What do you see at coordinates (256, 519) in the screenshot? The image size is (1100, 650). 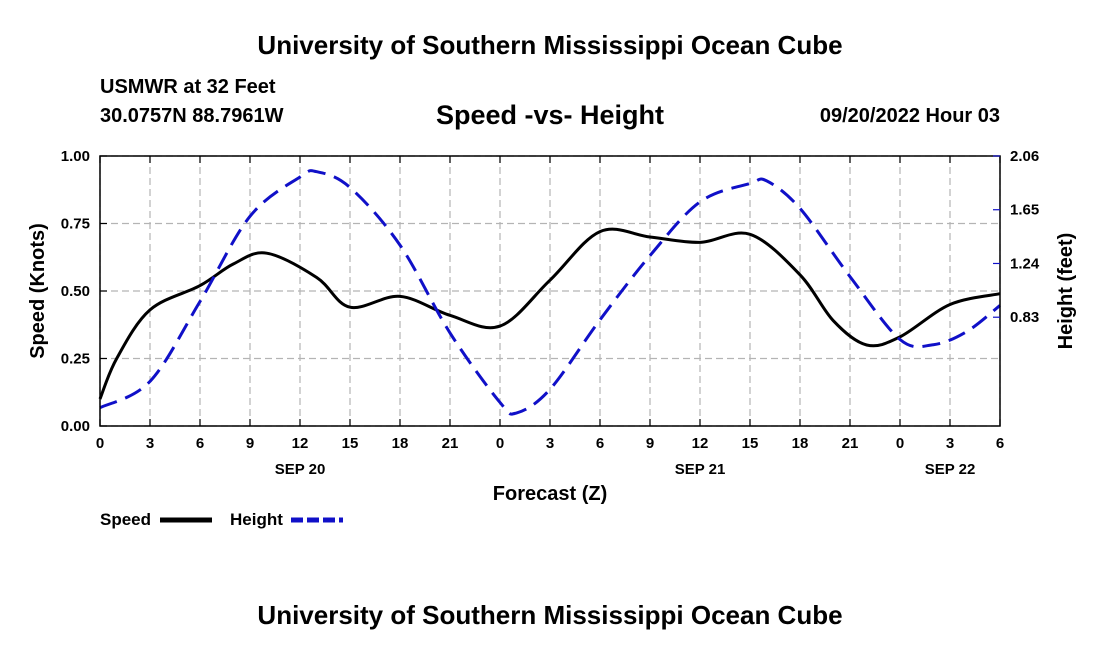 I see `legend-label-height: Height` at bounding box center [256, 519].